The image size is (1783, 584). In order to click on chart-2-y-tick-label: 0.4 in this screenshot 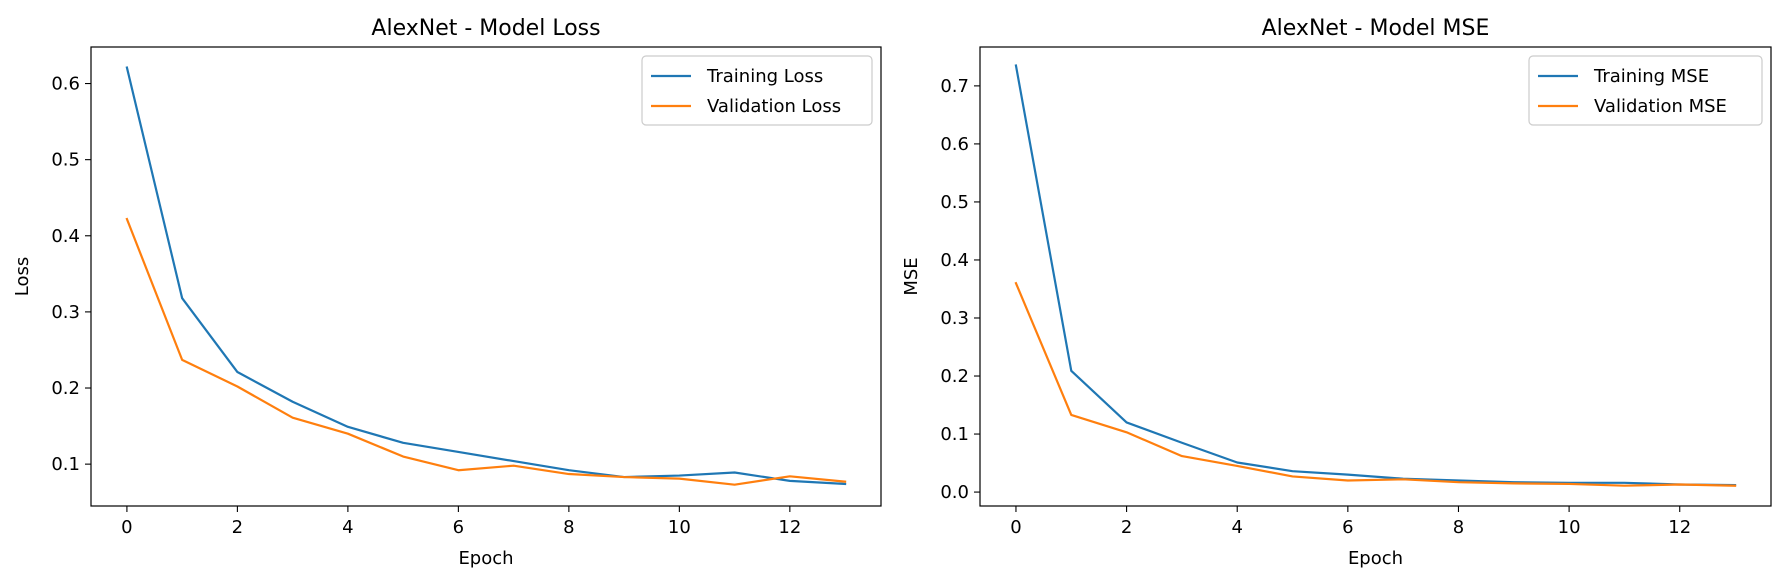, I will do `click(954, 260)`.